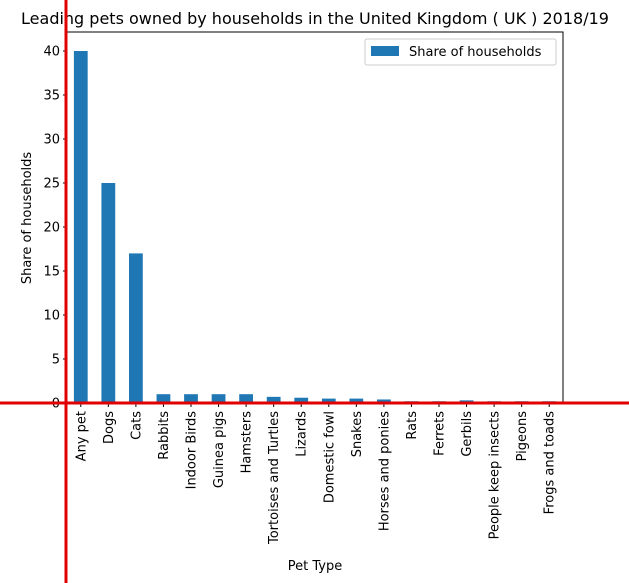  What do you see at coordinates (51, 140) in the screenshot?
I see `y-tick-label: 30` at bounding box center [51, 140].